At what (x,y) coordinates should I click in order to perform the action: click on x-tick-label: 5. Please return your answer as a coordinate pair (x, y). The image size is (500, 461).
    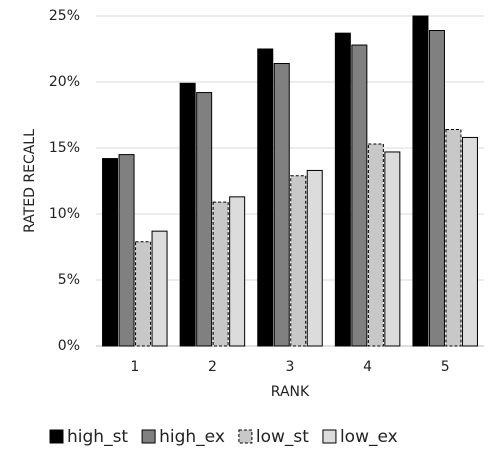
    Looking at the image, I should click on (445, 367).